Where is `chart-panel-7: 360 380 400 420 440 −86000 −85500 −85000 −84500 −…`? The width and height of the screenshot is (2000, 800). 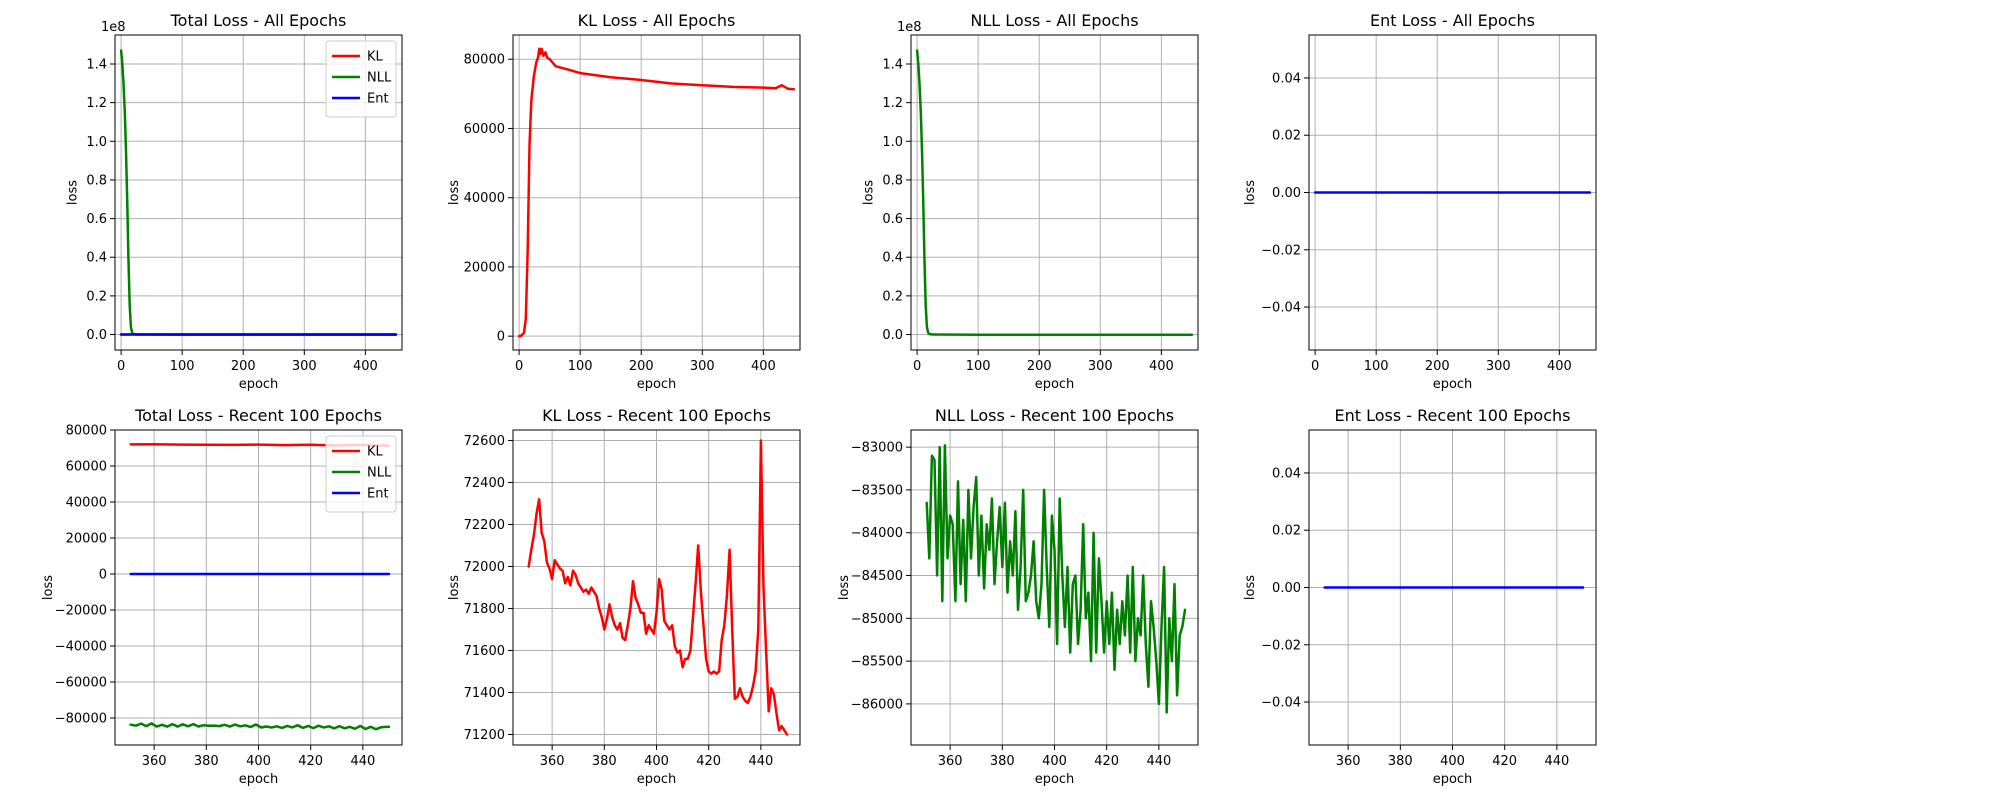 chart-panel-7: 360 380 400 420 440 −86000 −85500 −85000 −84500 −… is located at coordinates (1018, 596).